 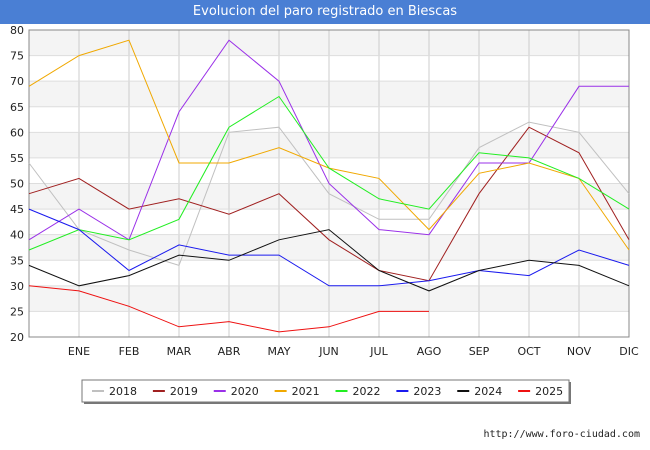 I want to click on legend-label-2021: 2021, so click(x=306, y=391).